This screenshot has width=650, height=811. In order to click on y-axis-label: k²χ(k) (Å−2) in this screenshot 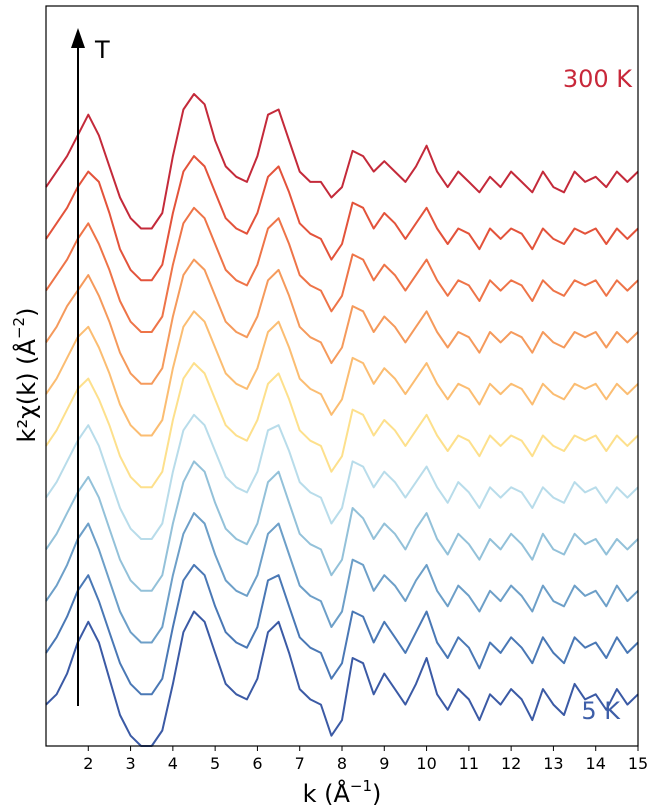, I will do `click(25, 375)`.